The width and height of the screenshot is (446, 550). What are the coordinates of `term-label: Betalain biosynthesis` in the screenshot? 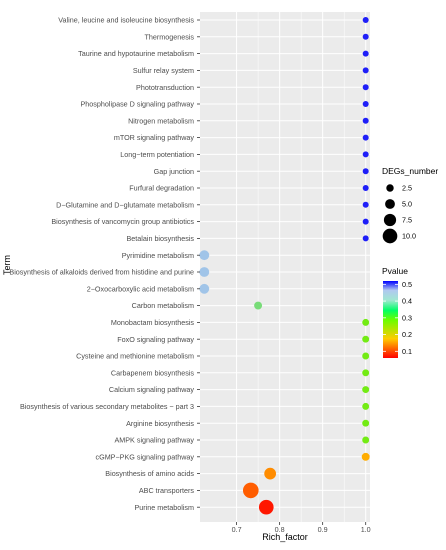 It's located at (160, 238).